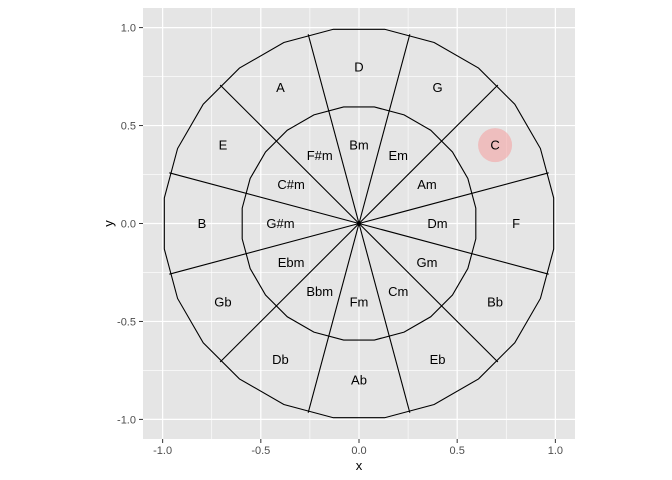  I want to click on major-key-label: F, so click(516, 223).